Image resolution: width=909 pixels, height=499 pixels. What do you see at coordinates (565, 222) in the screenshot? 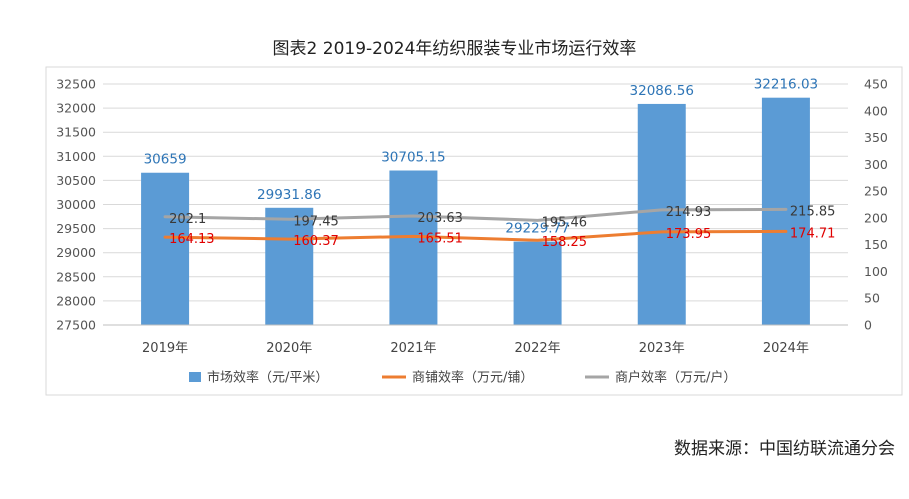
I see `line-value-label: 195.46` at bounding box center [565, 222].